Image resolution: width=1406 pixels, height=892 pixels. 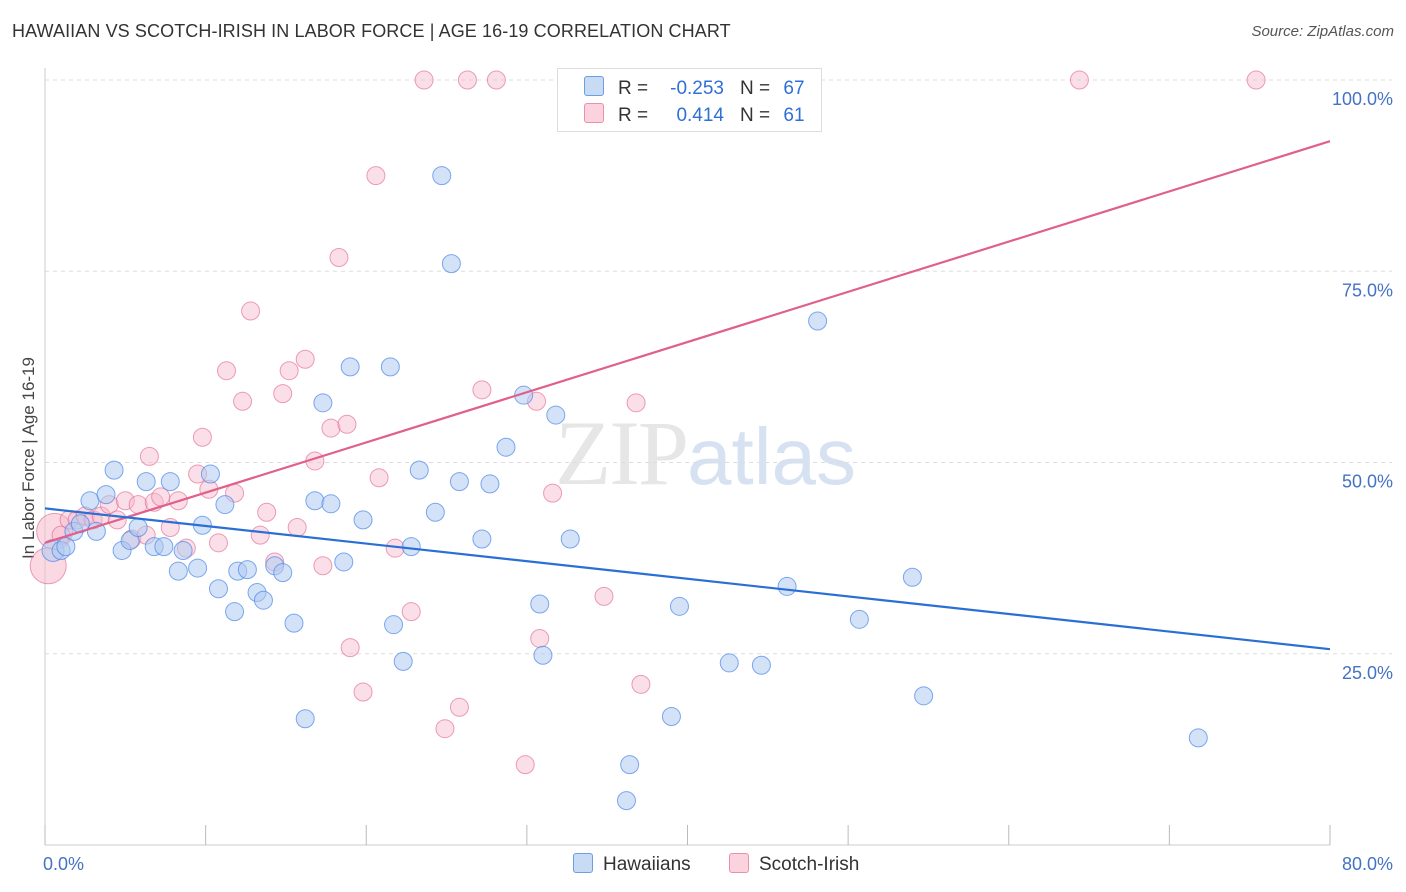 What do you see at coordinates (794, 88) in the screenshot?
I see `legend-n-value: 67` at bounding box center [794, 88].